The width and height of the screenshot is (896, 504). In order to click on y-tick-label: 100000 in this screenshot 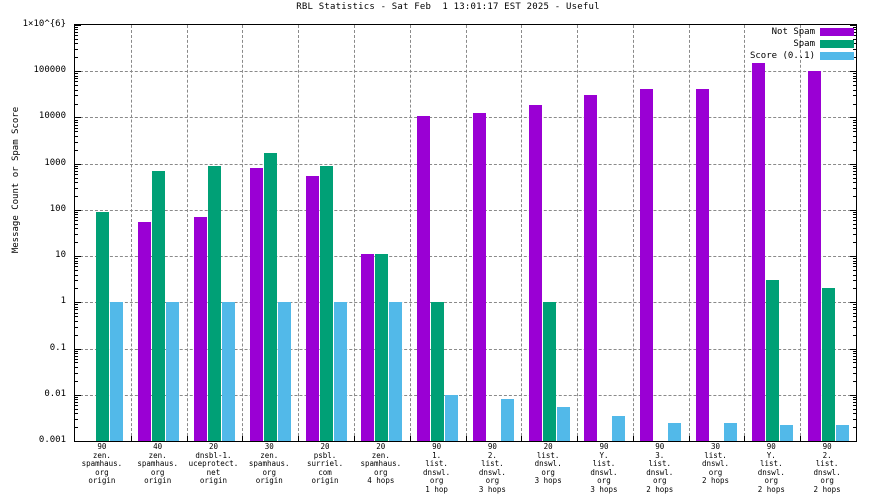, I will do `click(49, 70)`.